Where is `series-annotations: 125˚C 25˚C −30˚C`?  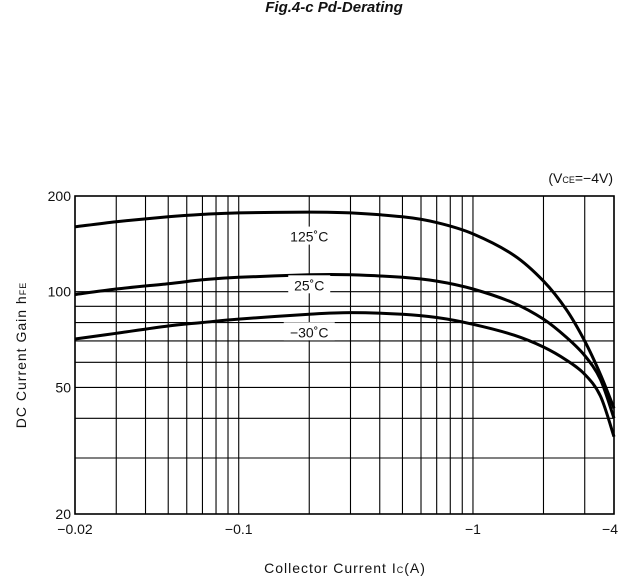 series-annotations: 125˚C 25˚C −30˚C is located at coordinates (309, 283).